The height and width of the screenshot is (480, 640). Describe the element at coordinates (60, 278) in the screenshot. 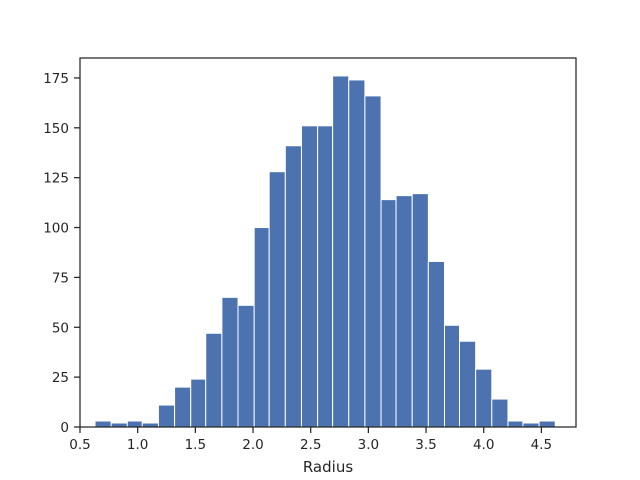

I see `y-tick-label: 75` at that location.